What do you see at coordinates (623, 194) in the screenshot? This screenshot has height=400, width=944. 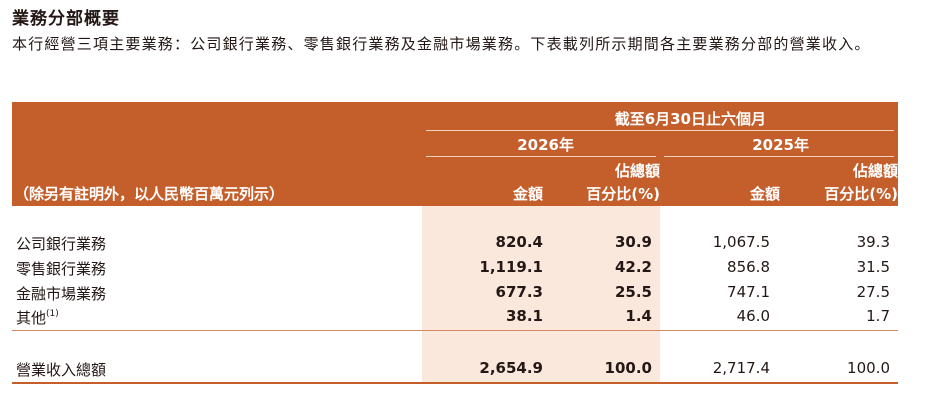 I see `share-header-2026-line2: 百分比(%)` at bounding box center [623, 194].